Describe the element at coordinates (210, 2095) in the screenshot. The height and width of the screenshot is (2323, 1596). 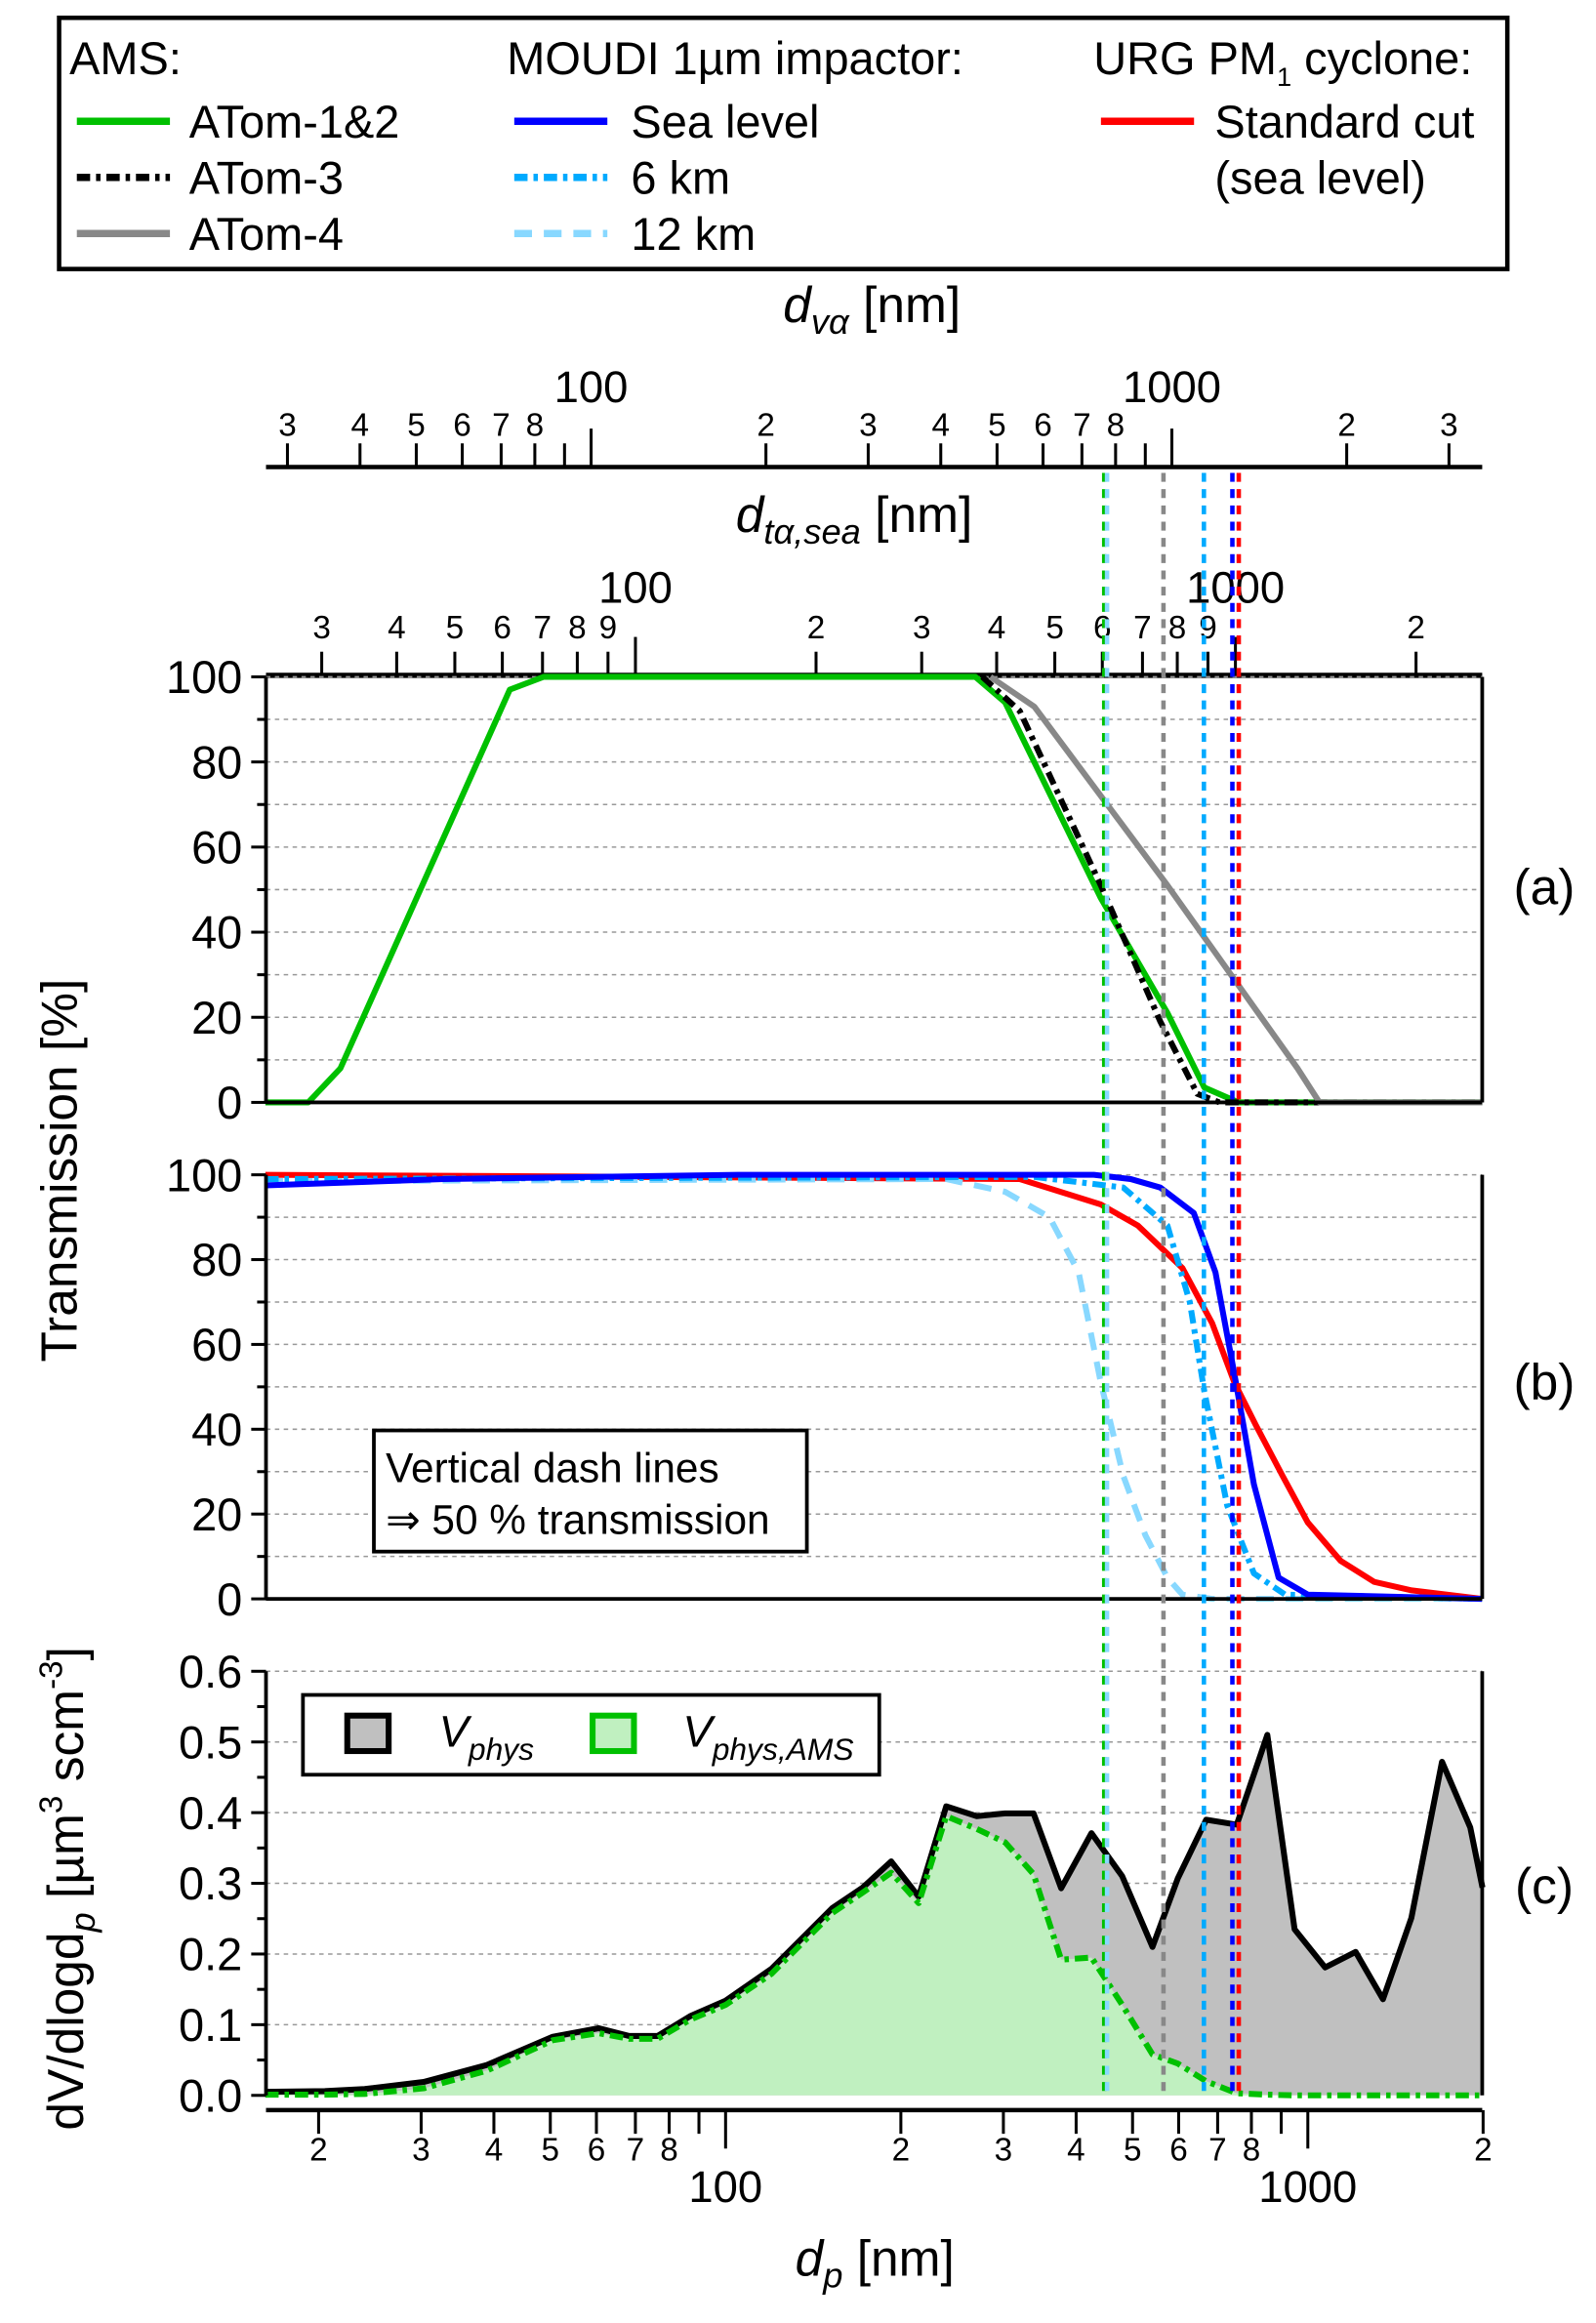
I see `y-tick-label: 0.0` at that location.